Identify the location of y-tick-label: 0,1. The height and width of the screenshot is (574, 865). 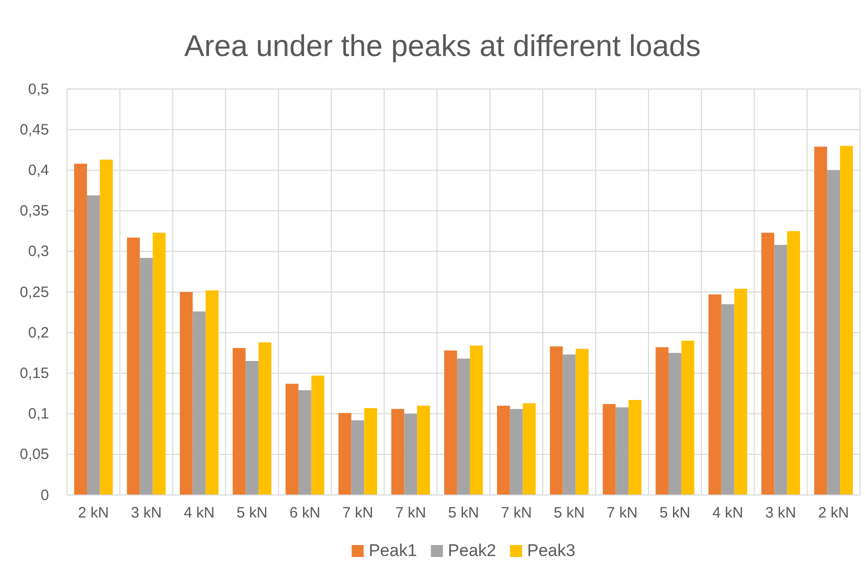
(38, 414).